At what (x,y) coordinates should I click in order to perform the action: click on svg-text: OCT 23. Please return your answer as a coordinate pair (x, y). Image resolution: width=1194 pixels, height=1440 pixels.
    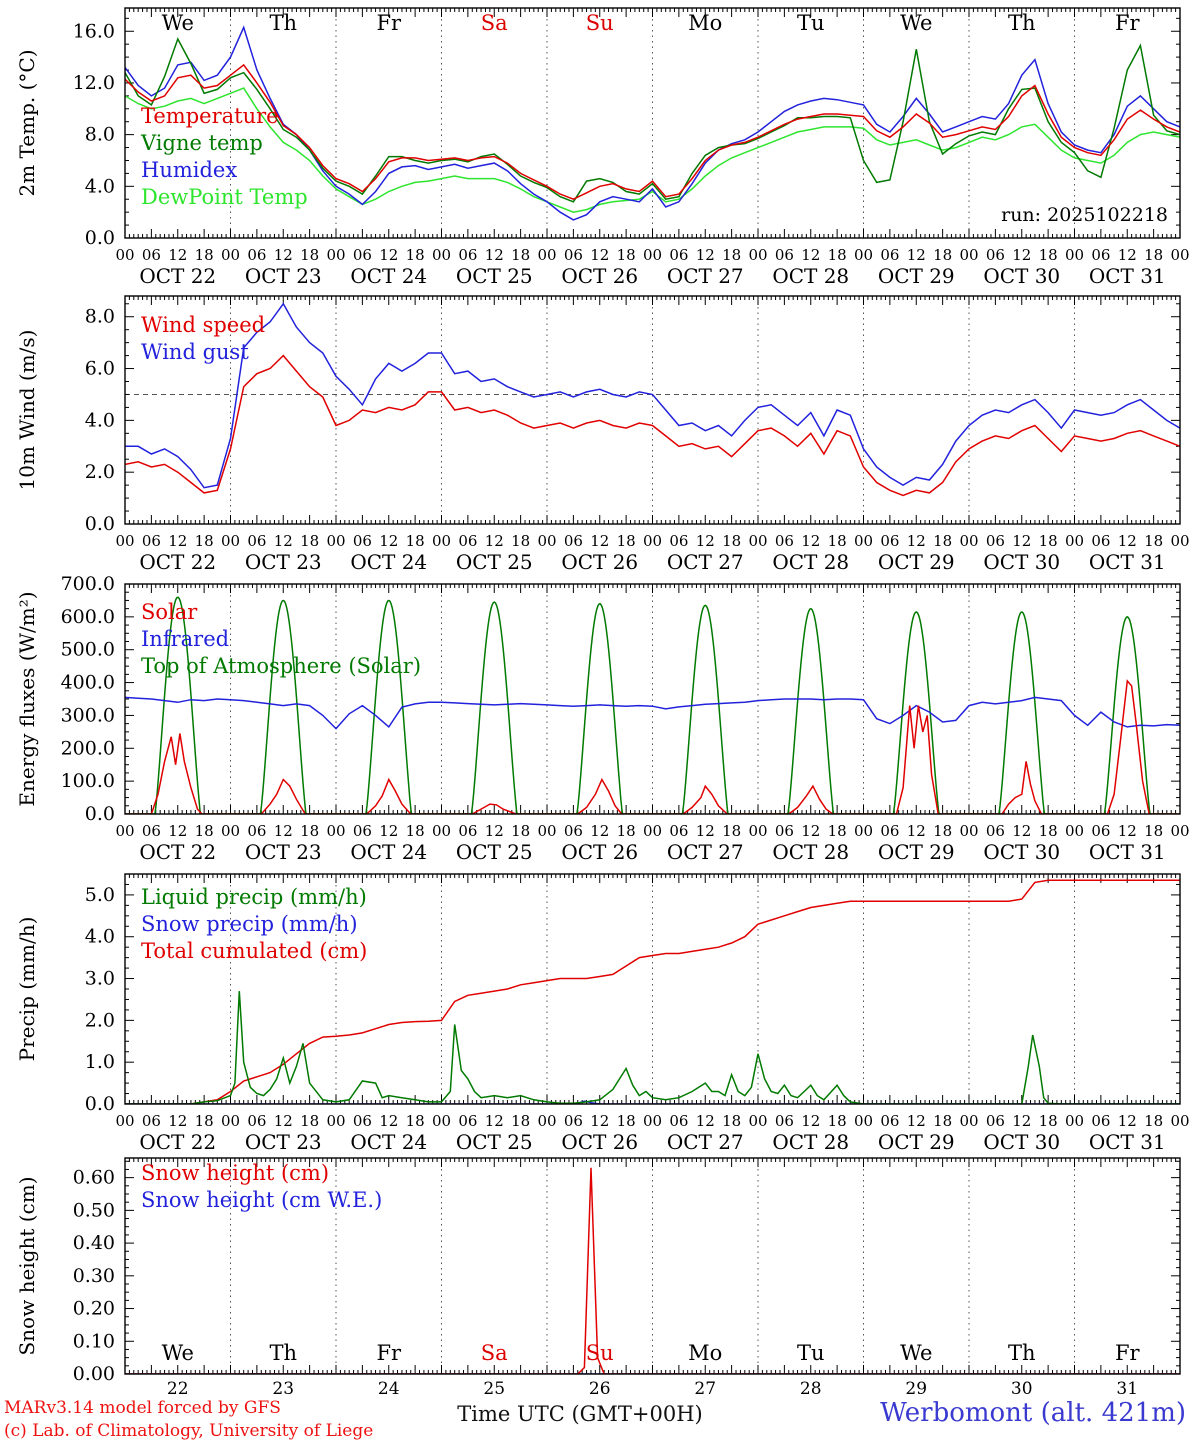
    Looking at the image, I should click on (283, 852).